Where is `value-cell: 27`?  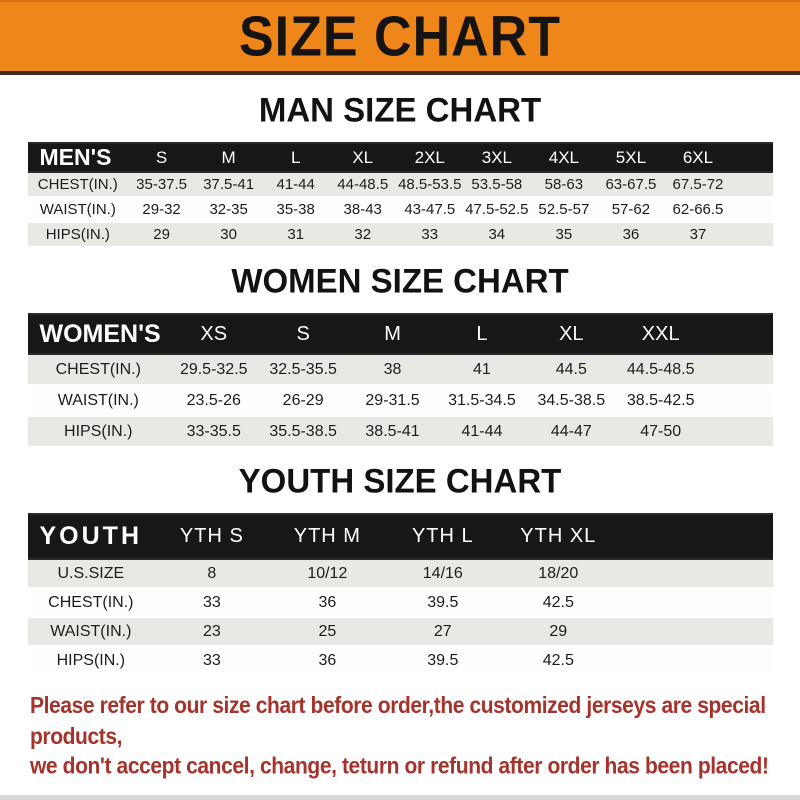 value-cell: 27 is located at coordinates (443, 632).